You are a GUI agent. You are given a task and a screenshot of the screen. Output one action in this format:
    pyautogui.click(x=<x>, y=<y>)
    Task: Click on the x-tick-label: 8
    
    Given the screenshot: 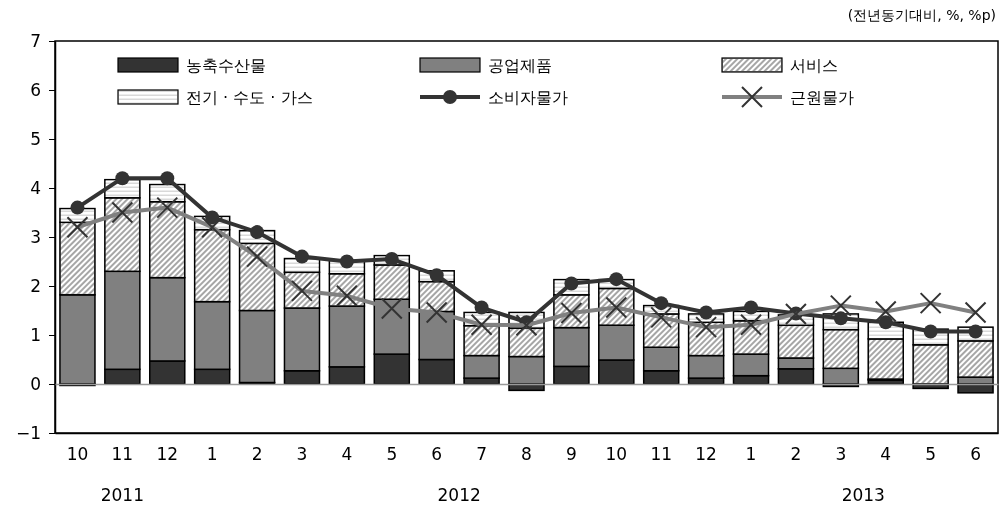 What is the action you would take?
    pyautogui.click(x=526, y=453)
    